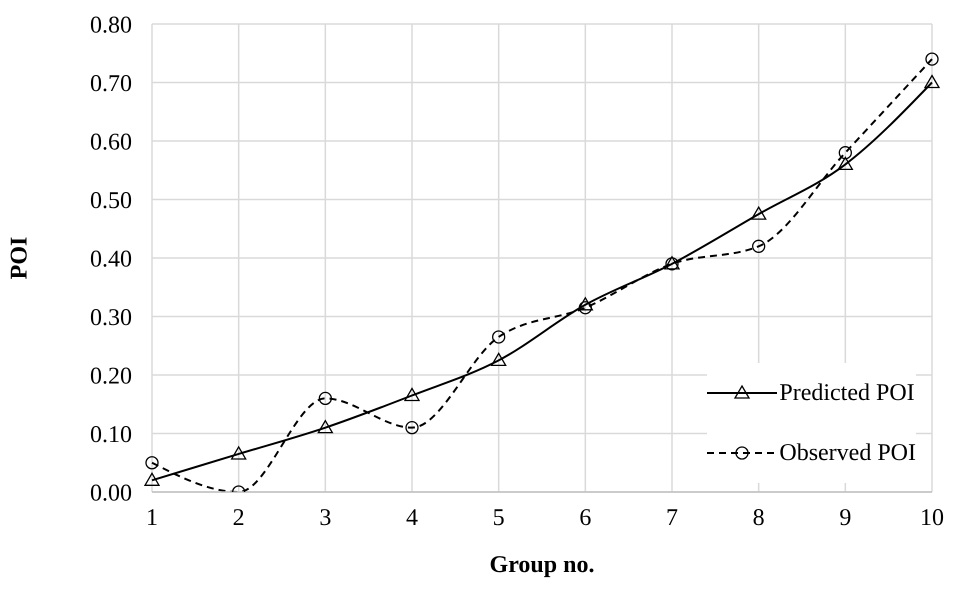  What do you see at coordinates (111, 25) in the screenshot?
I see `y-tick-label: 0.80` at bounding box center [111, 25].